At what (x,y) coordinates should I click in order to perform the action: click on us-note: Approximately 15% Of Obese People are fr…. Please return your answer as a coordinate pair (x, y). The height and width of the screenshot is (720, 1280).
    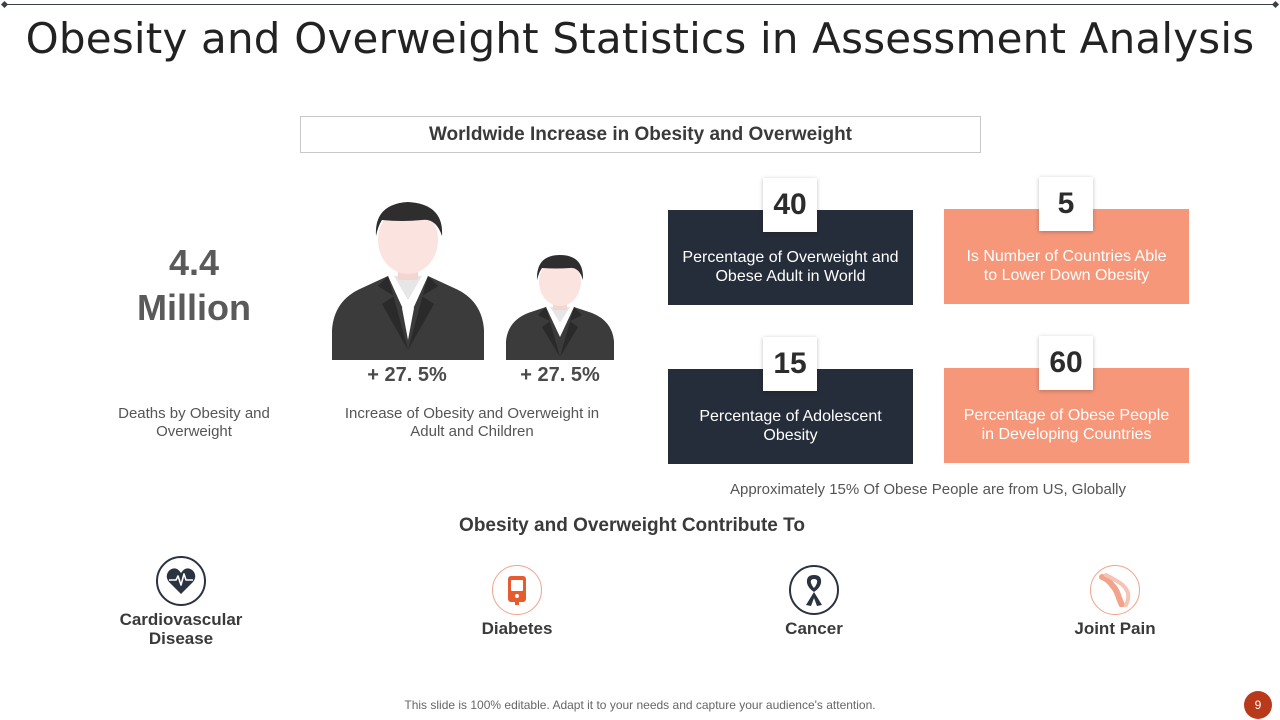
    Looking at the image, I should click on (927, 489).